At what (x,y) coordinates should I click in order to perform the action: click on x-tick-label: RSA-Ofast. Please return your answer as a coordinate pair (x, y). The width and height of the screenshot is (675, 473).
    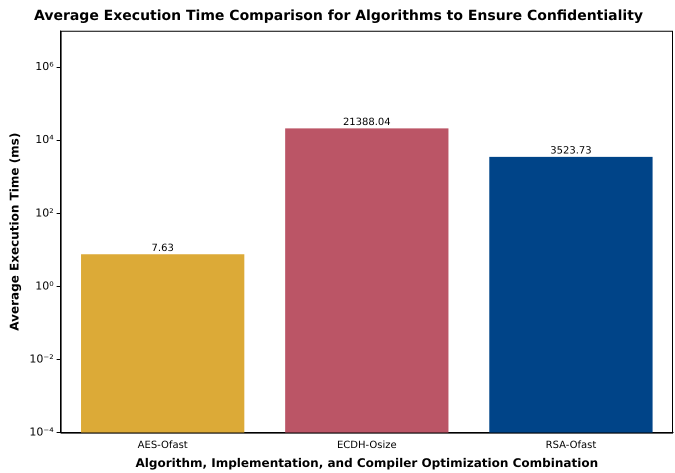
    Looking at the image, I should click on (571, 446).